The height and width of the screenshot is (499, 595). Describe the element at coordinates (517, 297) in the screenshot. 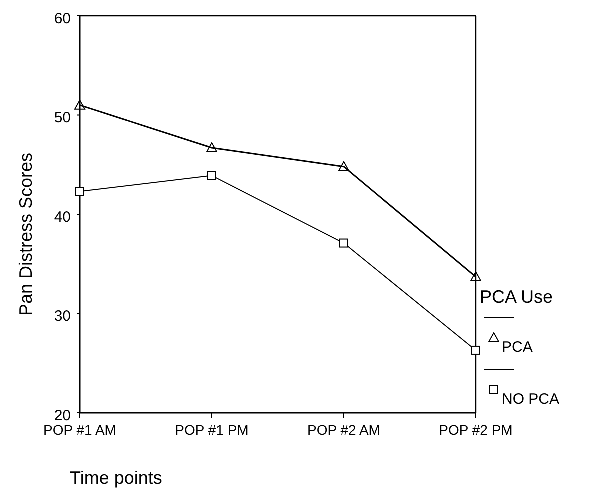

I see `legend-title: PCA Use` at that location.